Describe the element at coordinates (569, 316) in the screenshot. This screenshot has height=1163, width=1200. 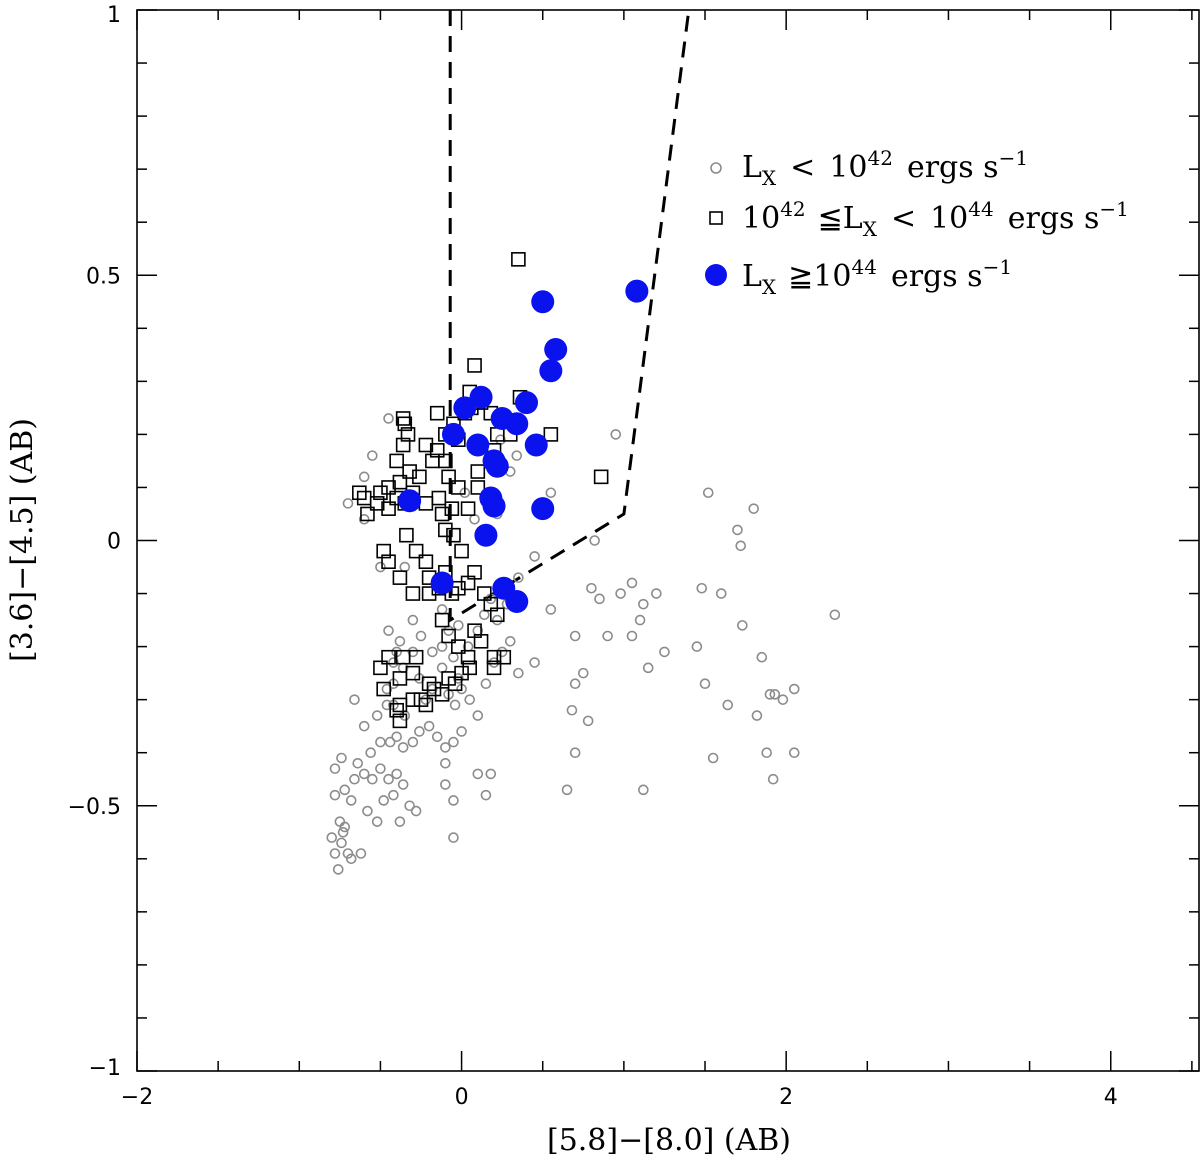
I see `selection-wedge-layer` at that location.